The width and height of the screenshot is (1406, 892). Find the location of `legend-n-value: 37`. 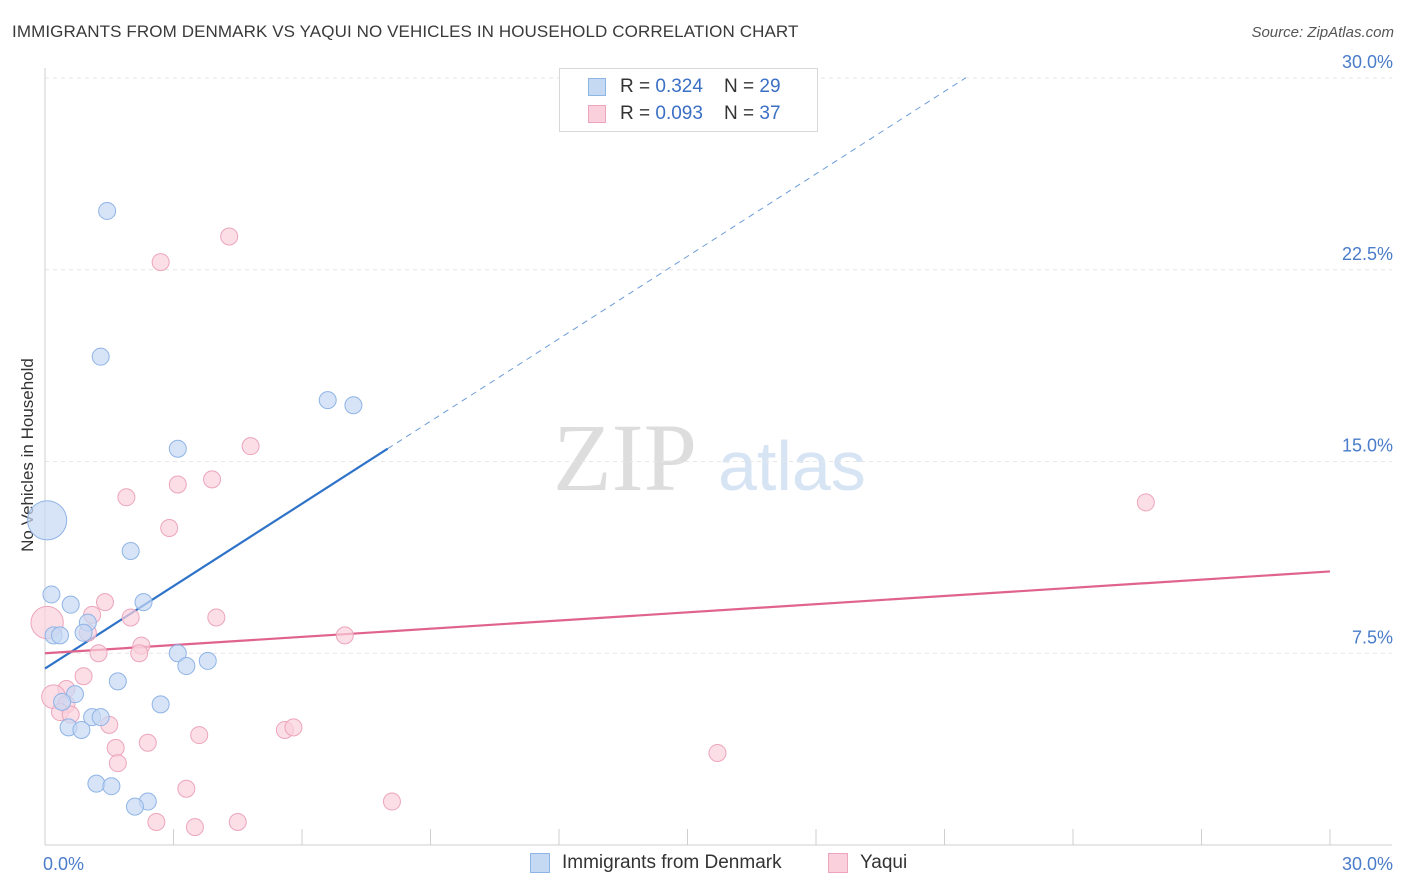

legend-n-value: 37 is located at coordinates (770, 113).